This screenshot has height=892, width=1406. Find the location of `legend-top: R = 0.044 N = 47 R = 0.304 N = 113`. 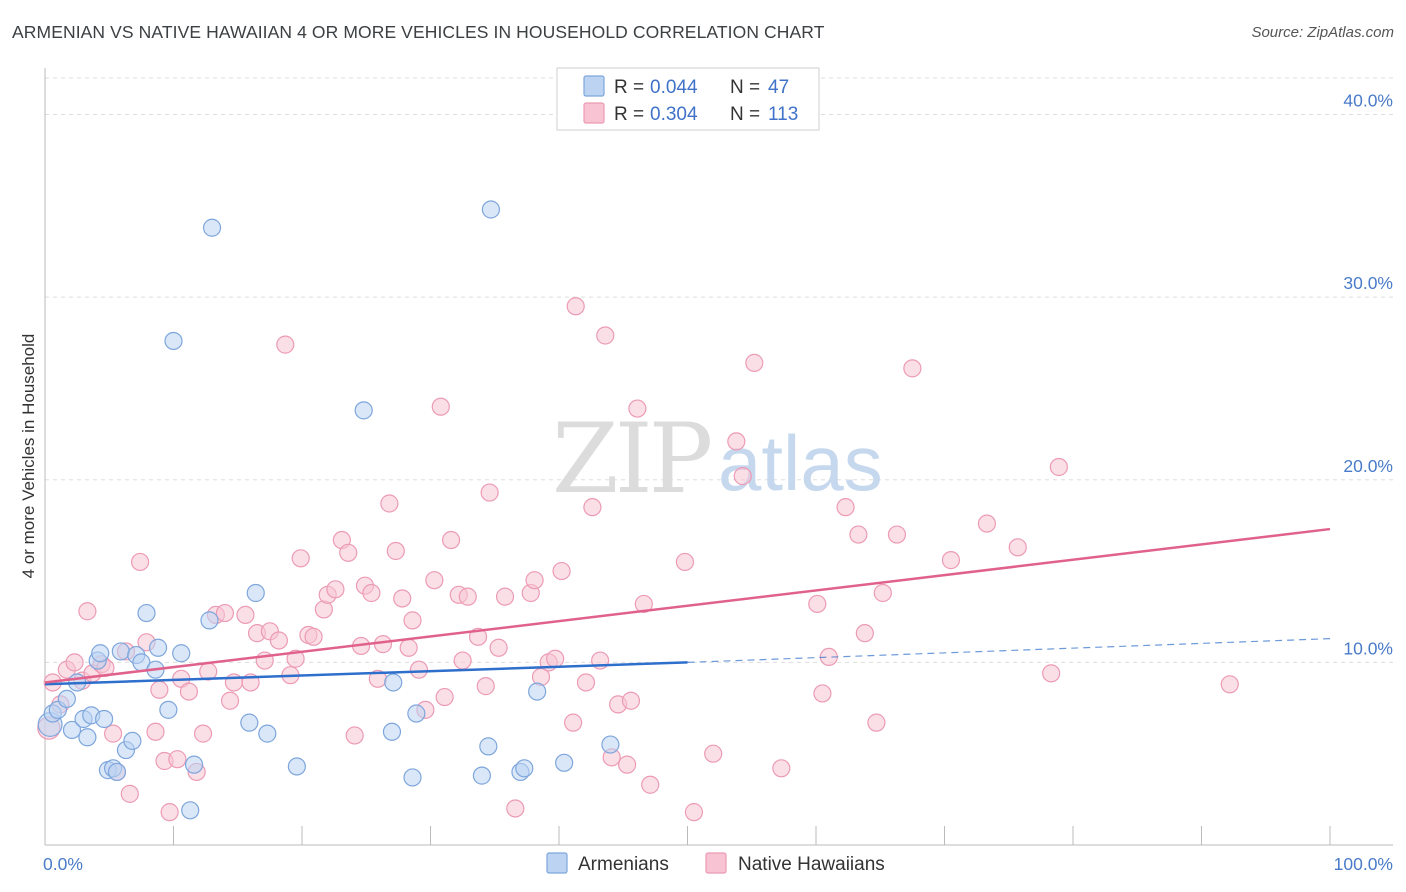

legend-top: R = 0.044 N = 47 R = 0.304 N = 113 is located at coordinates (688, 99).